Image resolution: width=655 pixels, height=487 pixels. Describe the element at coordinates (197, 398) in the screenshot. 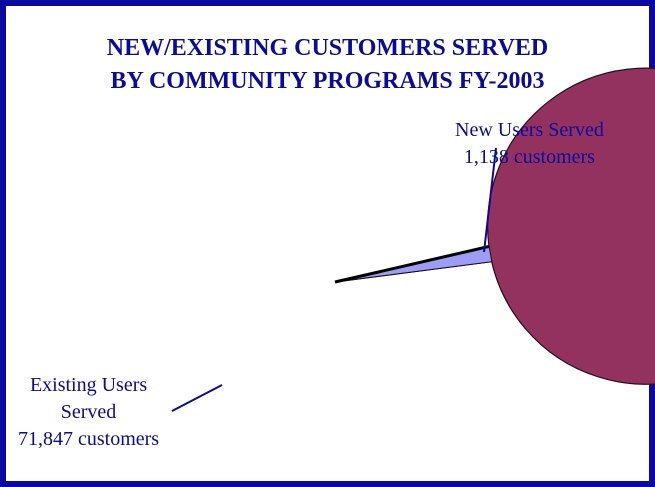

I see `leader-line-existing-users` at that location.